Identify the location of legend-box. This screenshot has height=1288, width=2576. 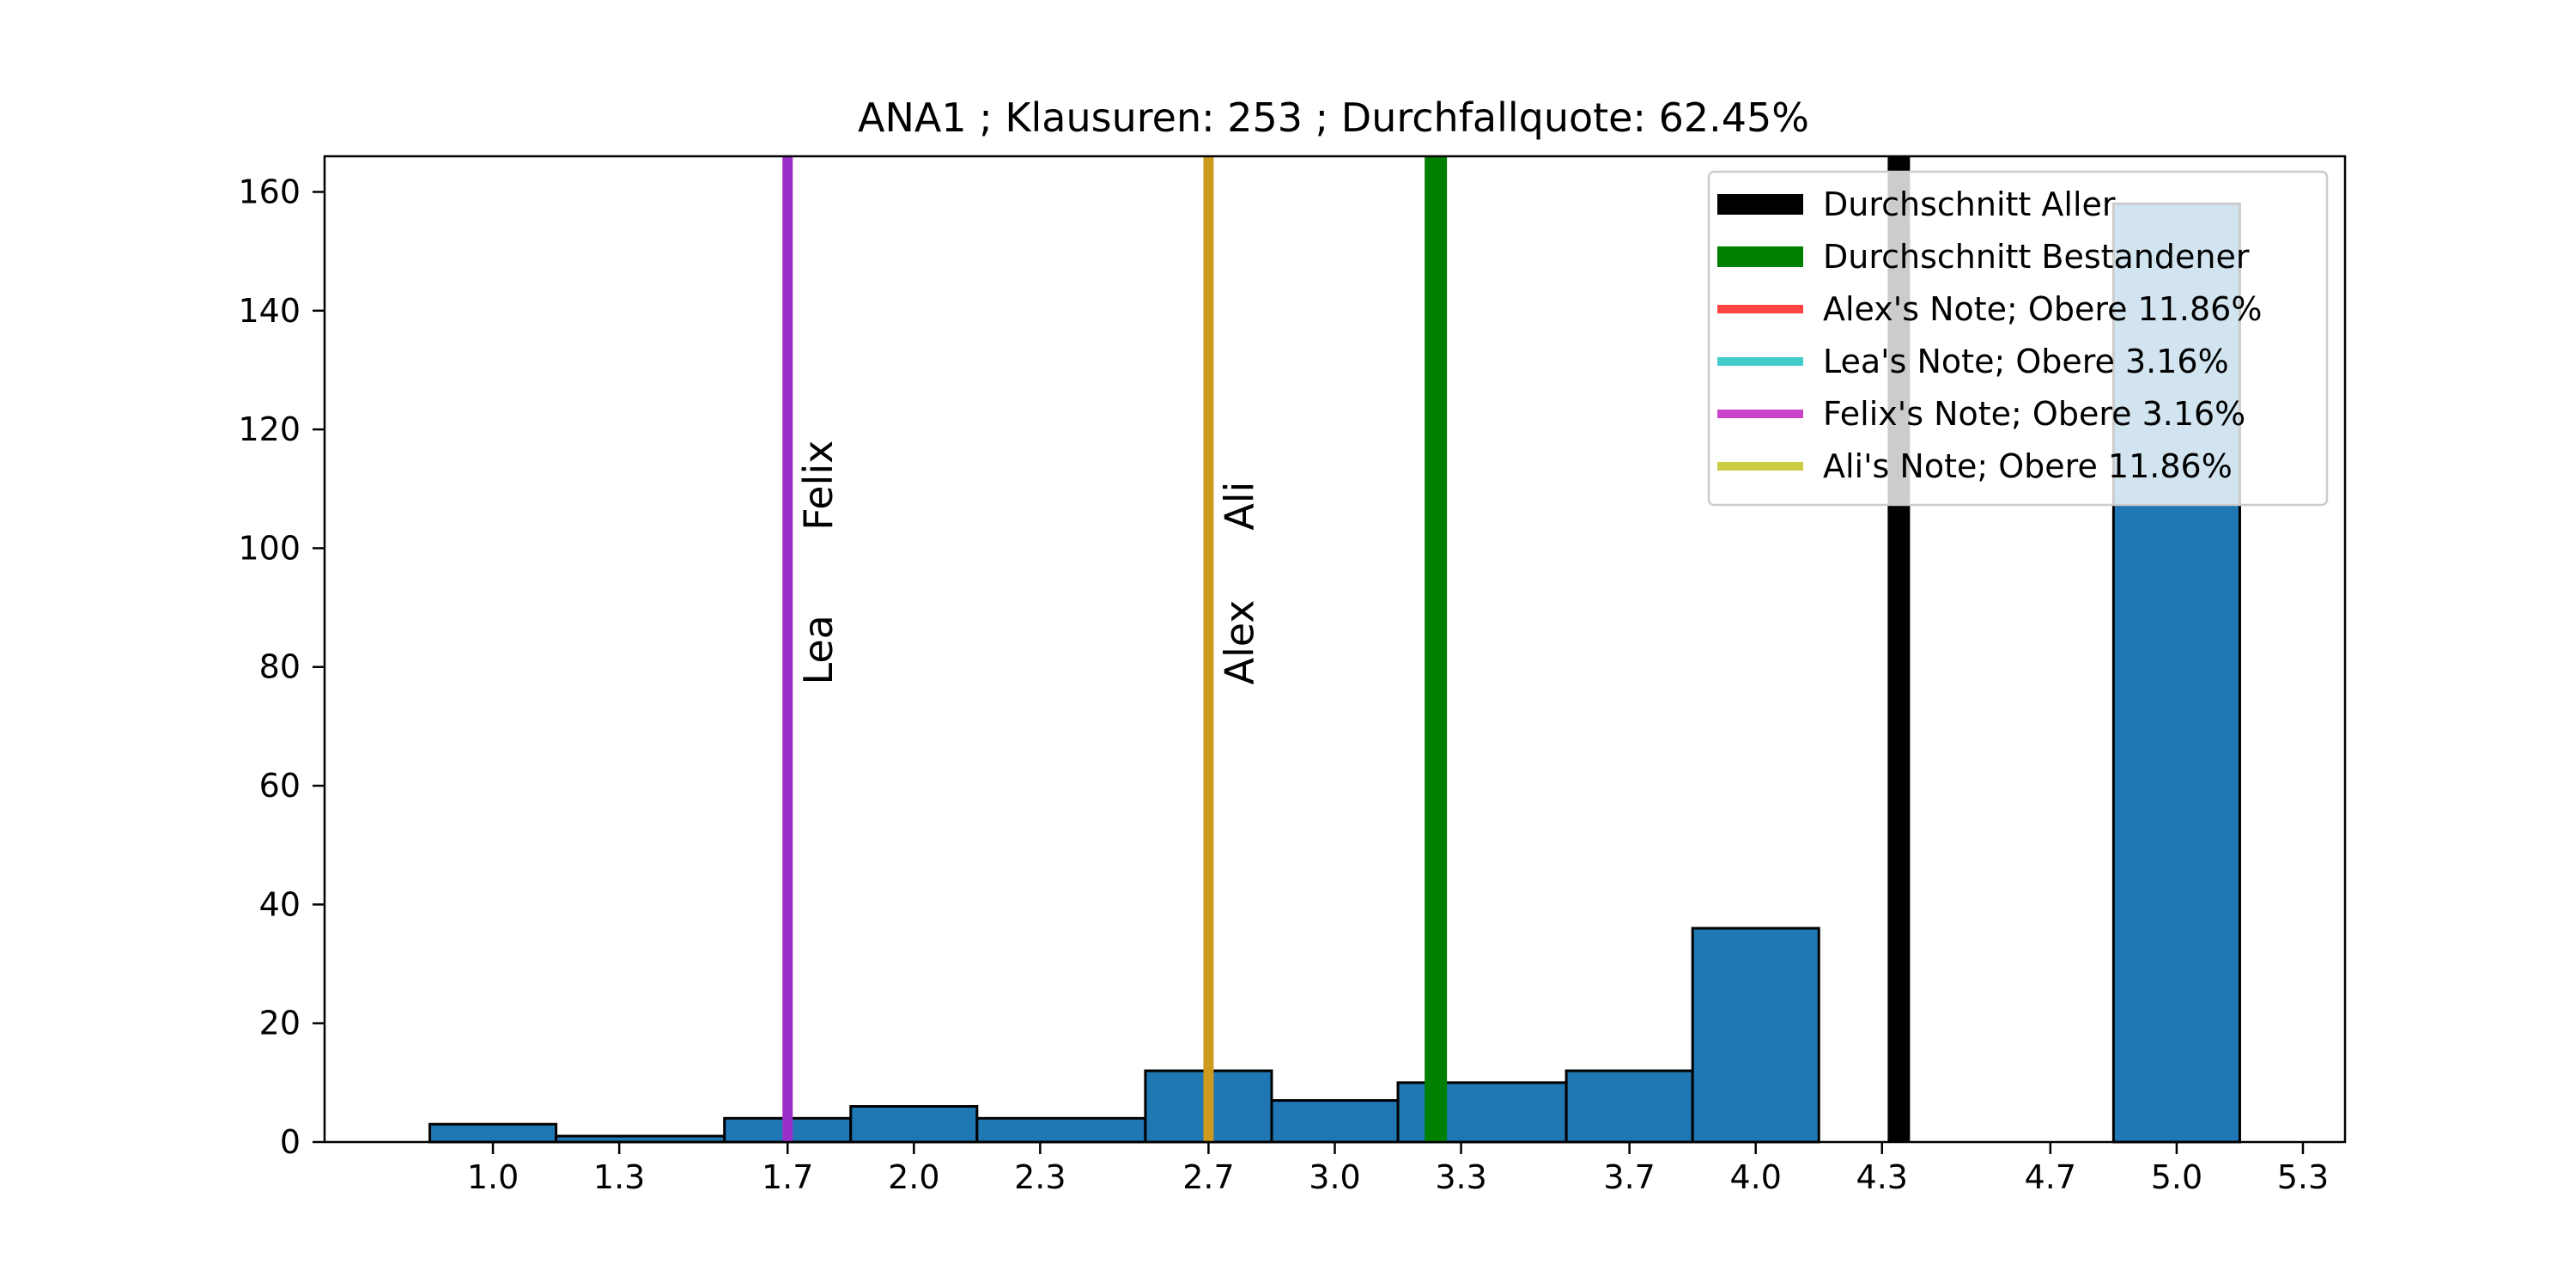
(2018, 338).